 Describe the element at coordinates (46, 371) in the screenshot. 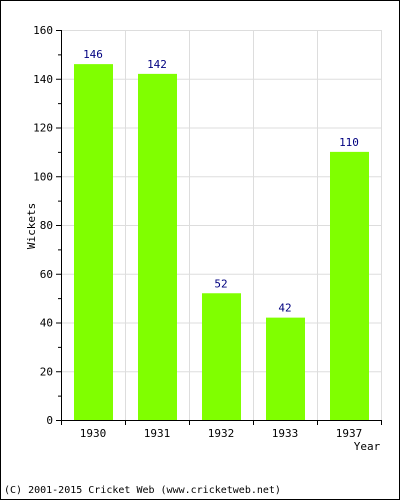

I see `y-tick-label: 20` at that location.